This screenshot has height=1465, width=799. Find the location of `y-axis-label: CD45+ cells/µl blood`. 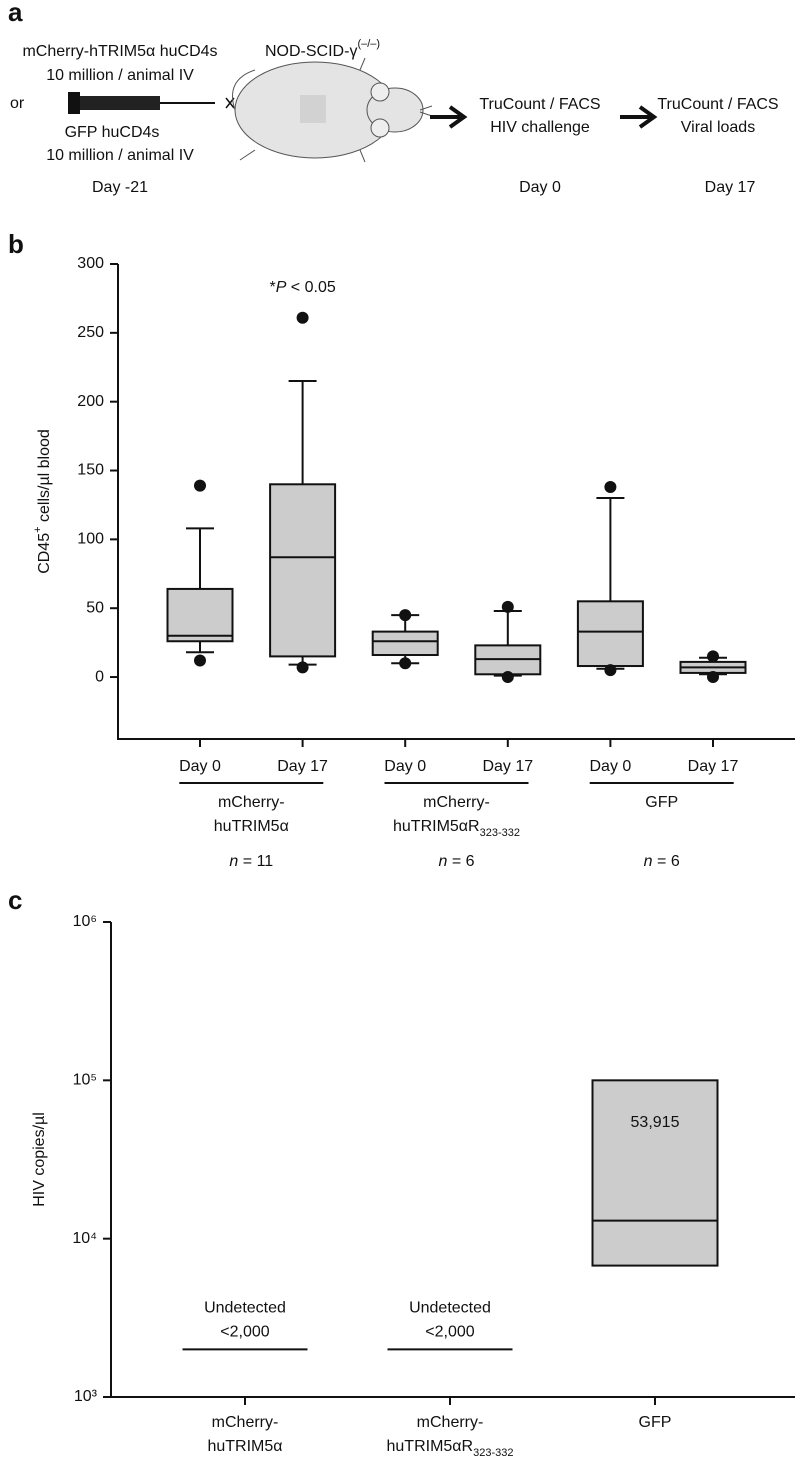

y-axis-label: CD45+ cells/µl blood is located at coordinates (42, 501).